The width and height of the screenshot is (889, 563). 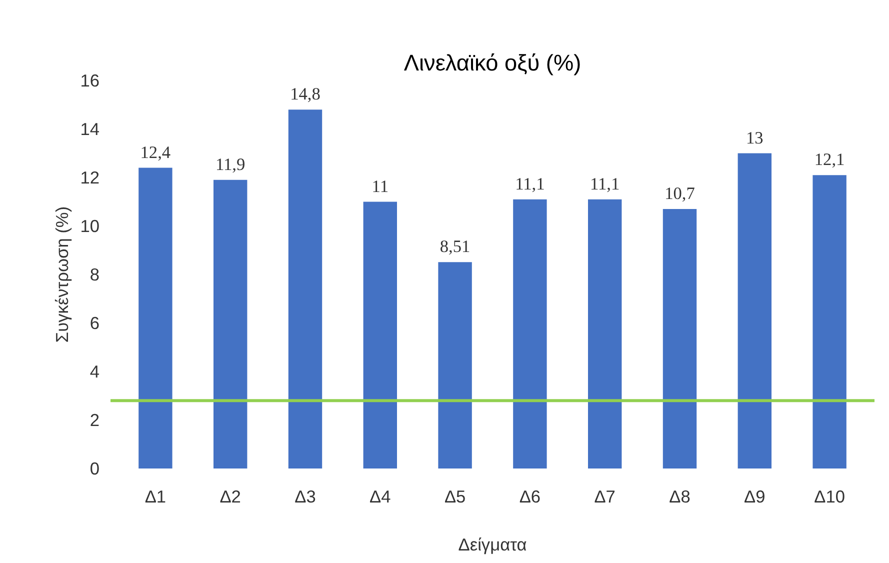 What do you see at coordinates (455, 246) in the screenshot?
I see `data-label: 8,51` at bounding box center [455, 246].